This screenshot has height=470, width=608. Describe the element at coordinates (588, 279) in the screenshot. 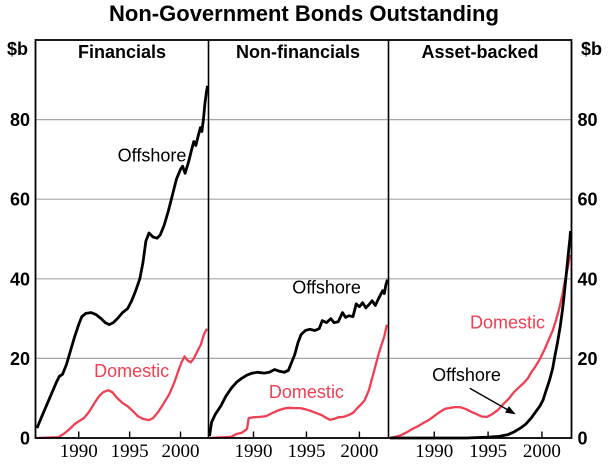

I see `y-tick-label-right: 40` at that location.